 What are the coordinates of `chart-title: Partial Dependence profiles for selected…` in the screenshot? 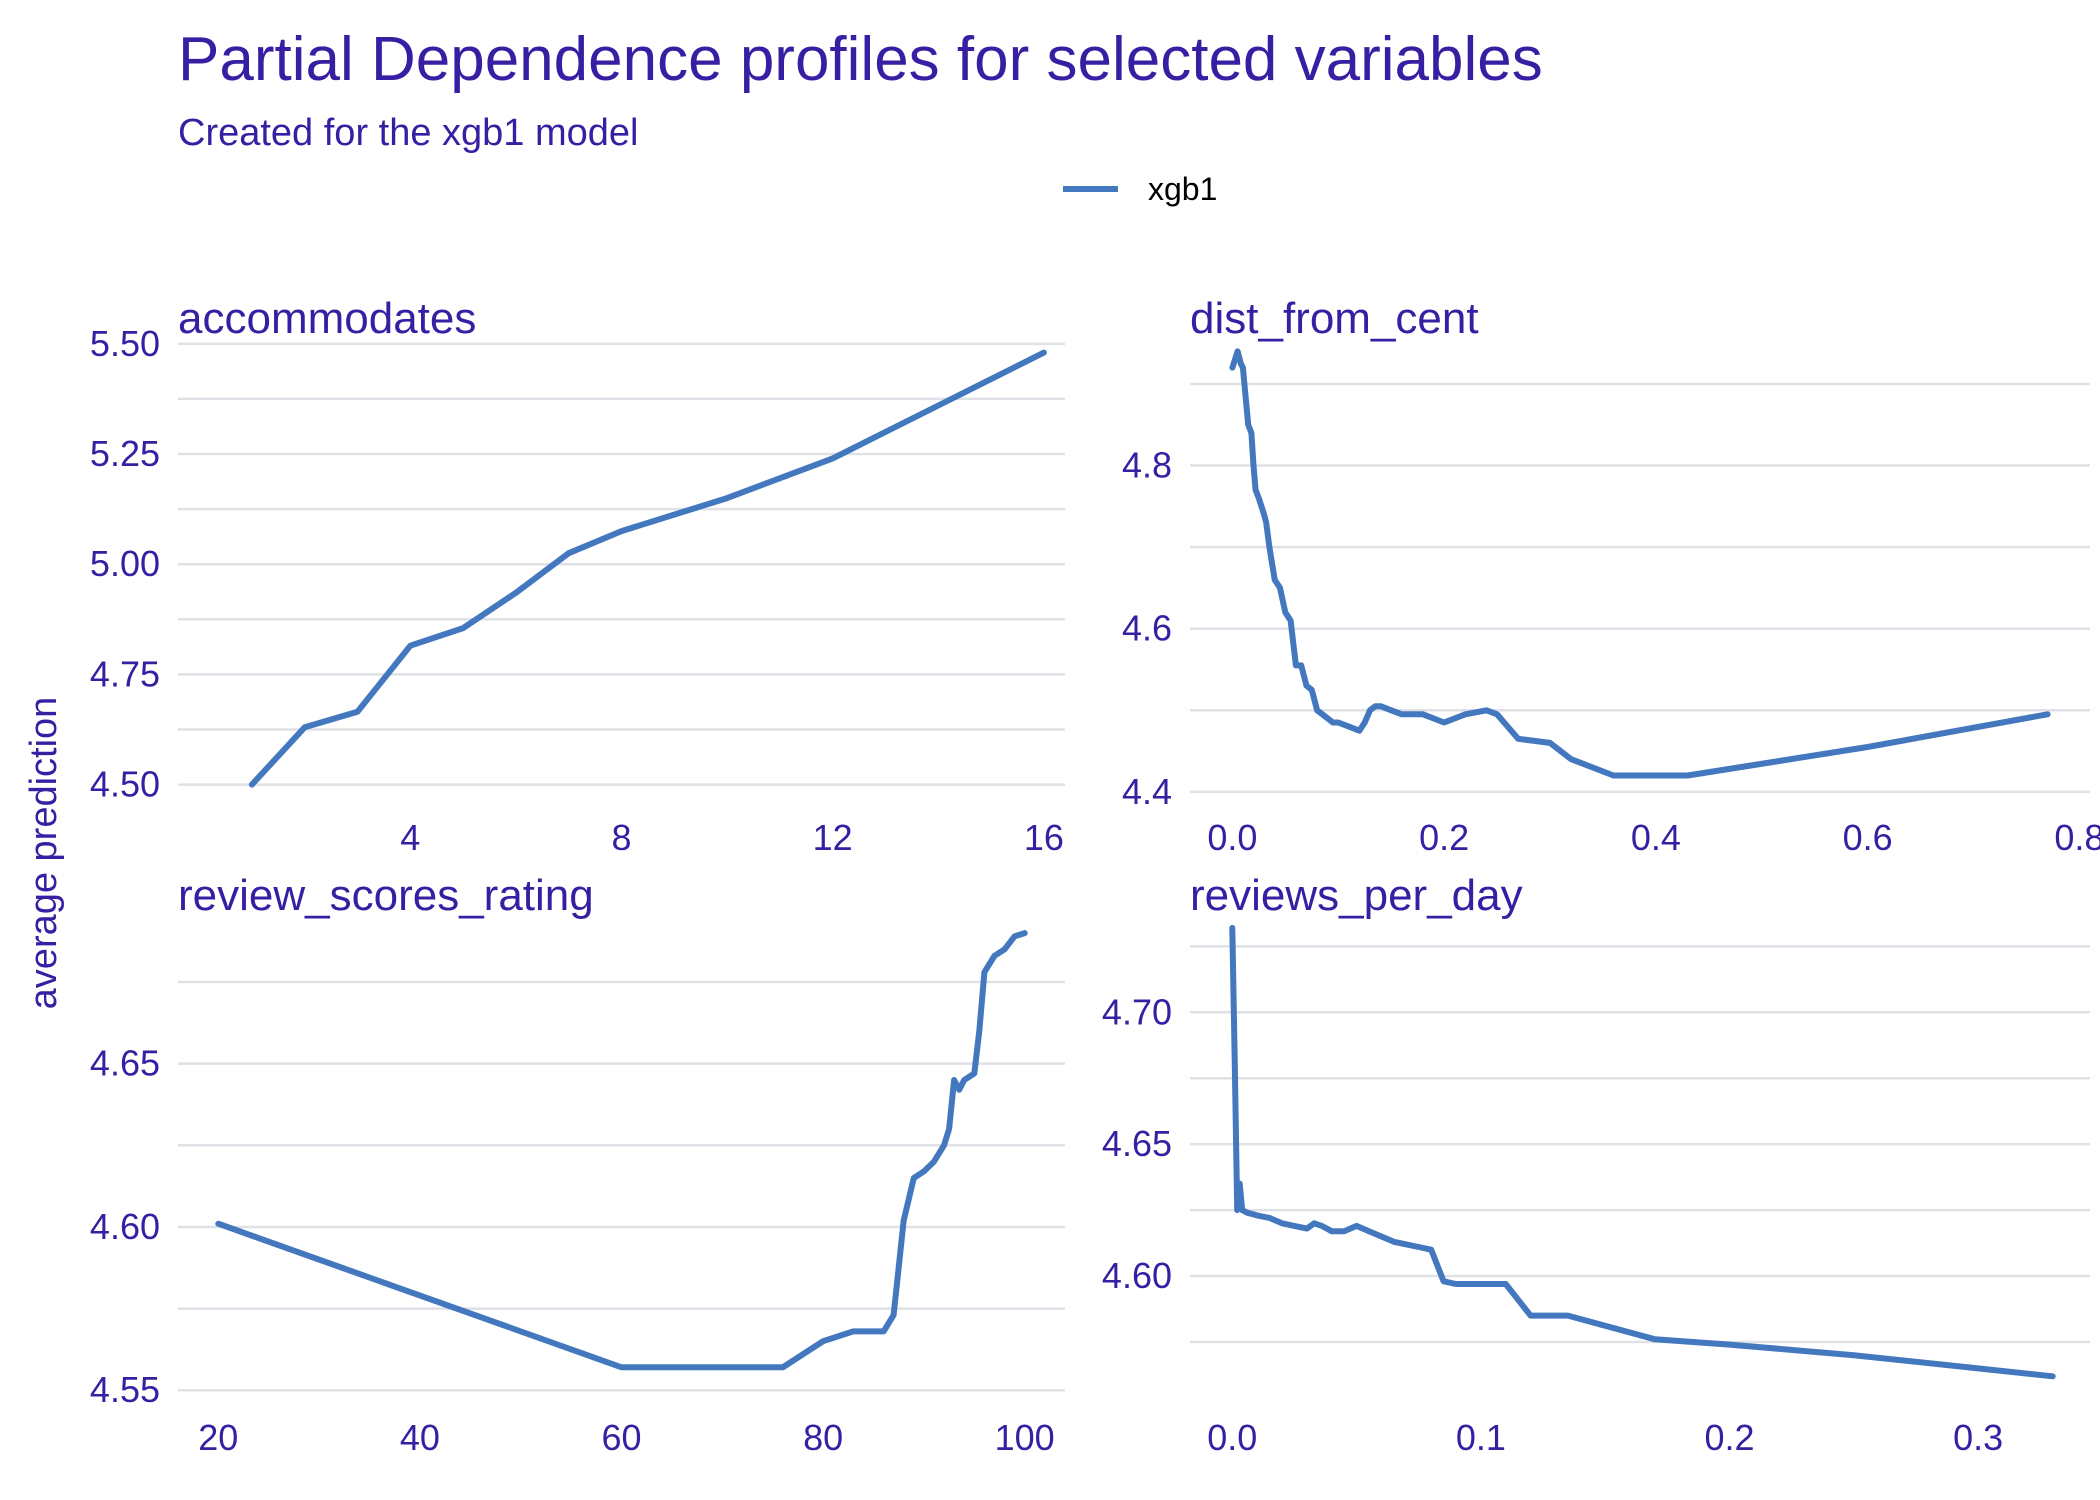 It's located at (860, 59).